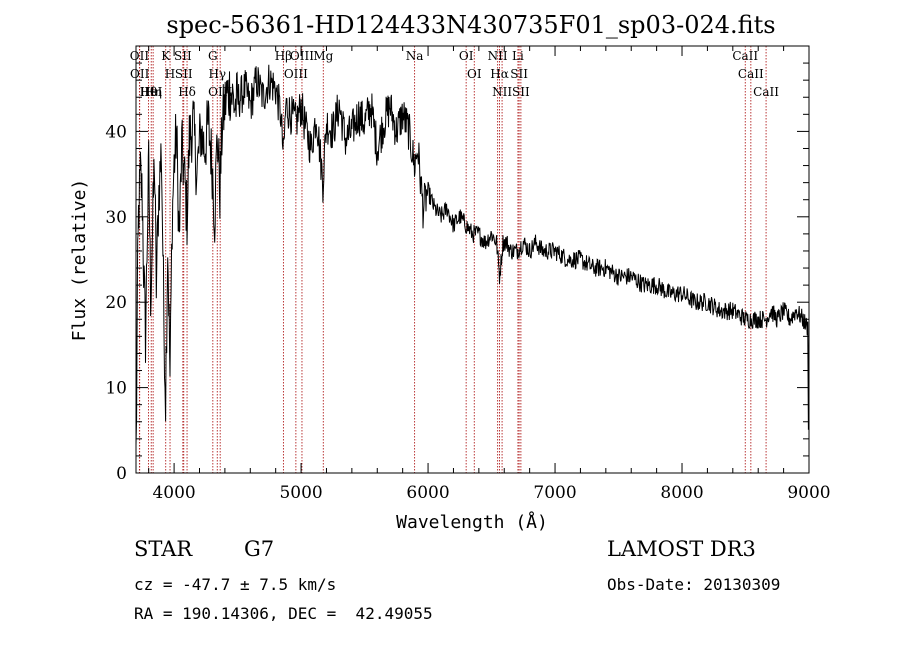 The image size is (900, 649). What do you see at coordinates (427, 493) in the screenshot?
I see `x-tick-label: 6000` at bounding box center [427, 493].